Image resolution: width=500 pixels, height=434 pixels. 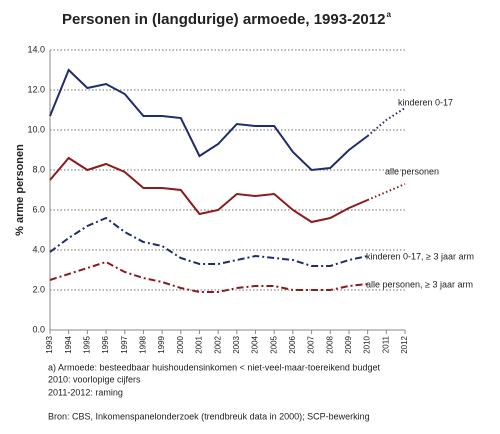 What do you see at coordinates (292, 344) in the screenshot?
I see `x-tick-label: 2006` at bounding box center [292, 344].